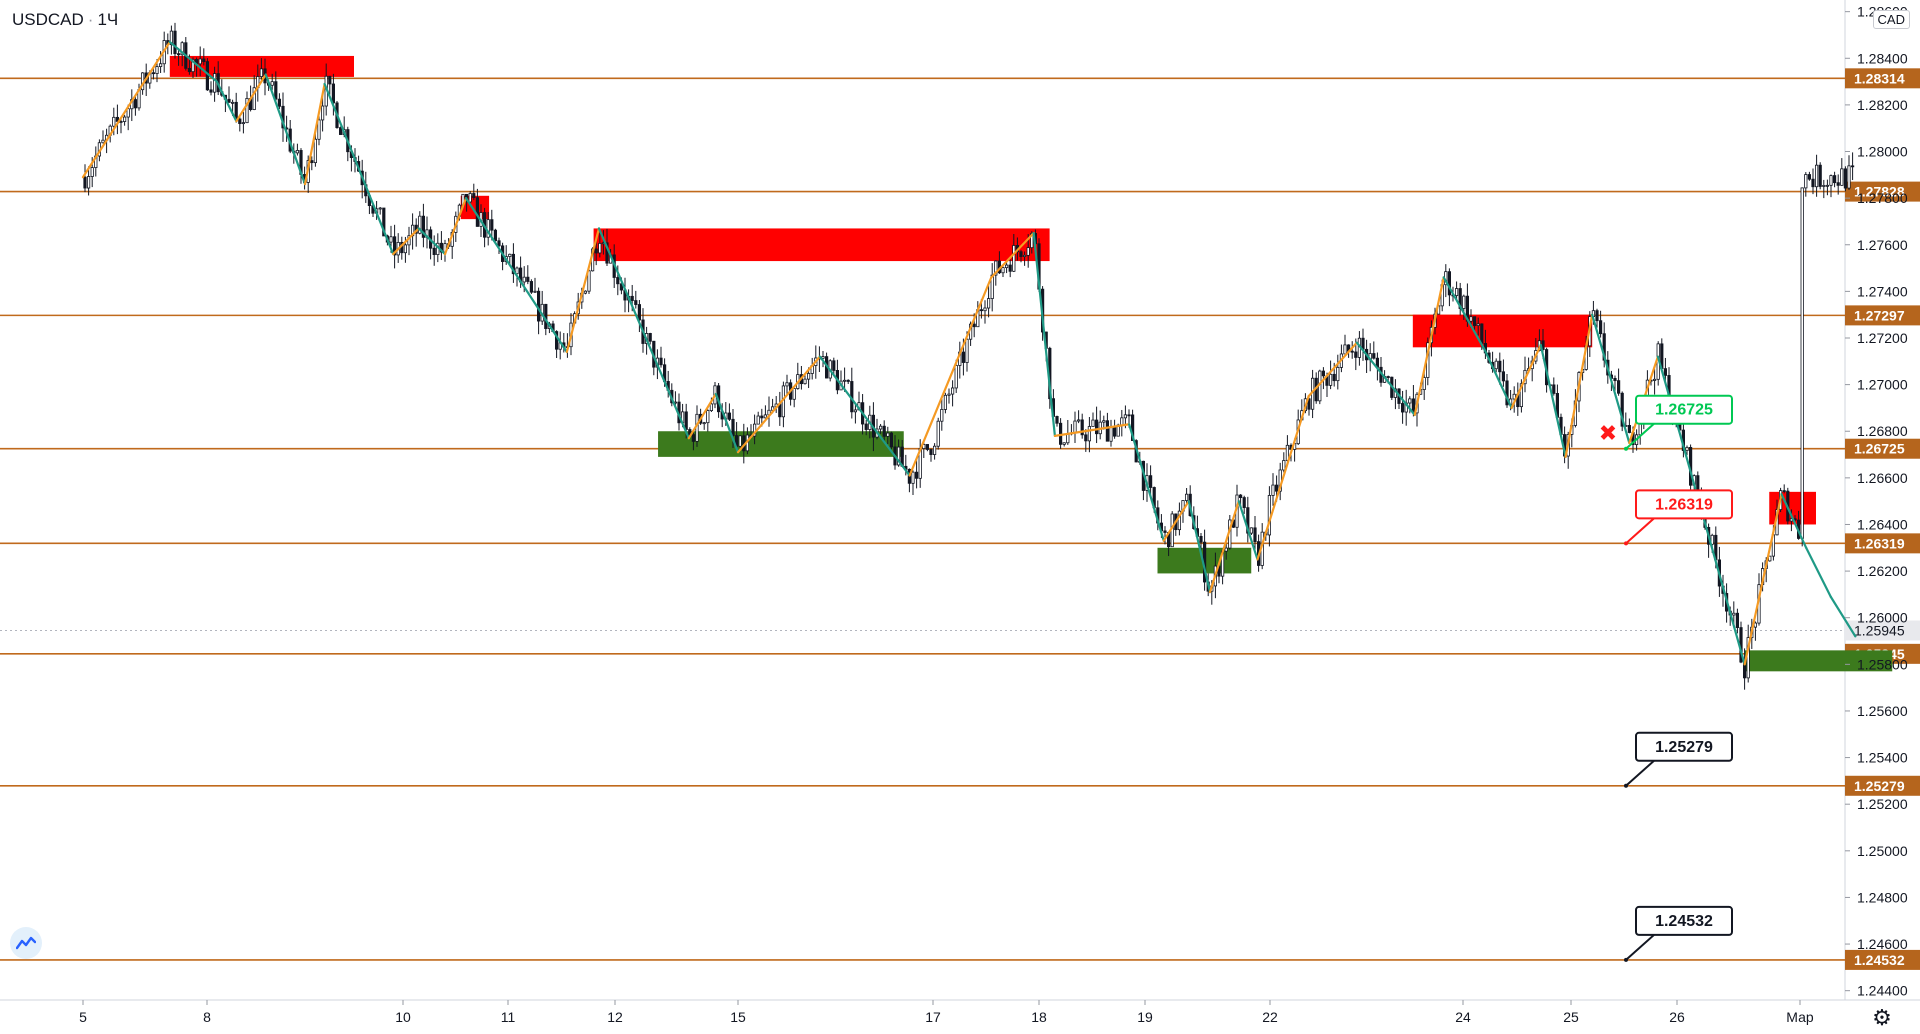  I want to click on y-tick-label: 1.25400, so click(1882, 758).